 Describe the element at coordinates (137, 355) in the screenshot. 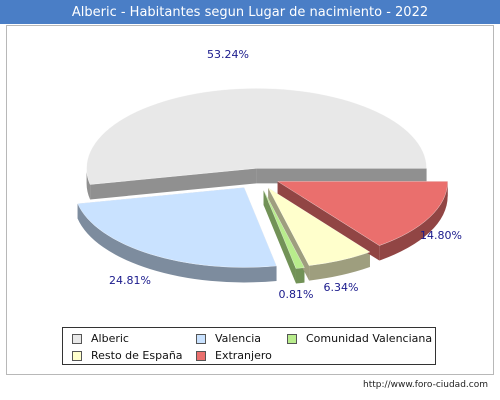

I see `legend-label-resto-de-espana: Resto de España` at that location.